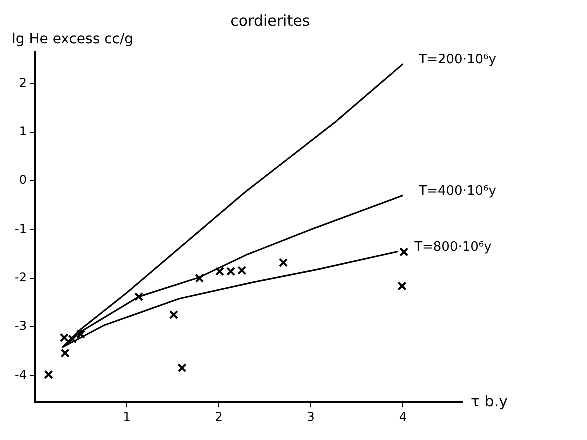  Describe the element at coordinates (20, 326) in the screenshot. I see `y-tick-label: -3` at that location.